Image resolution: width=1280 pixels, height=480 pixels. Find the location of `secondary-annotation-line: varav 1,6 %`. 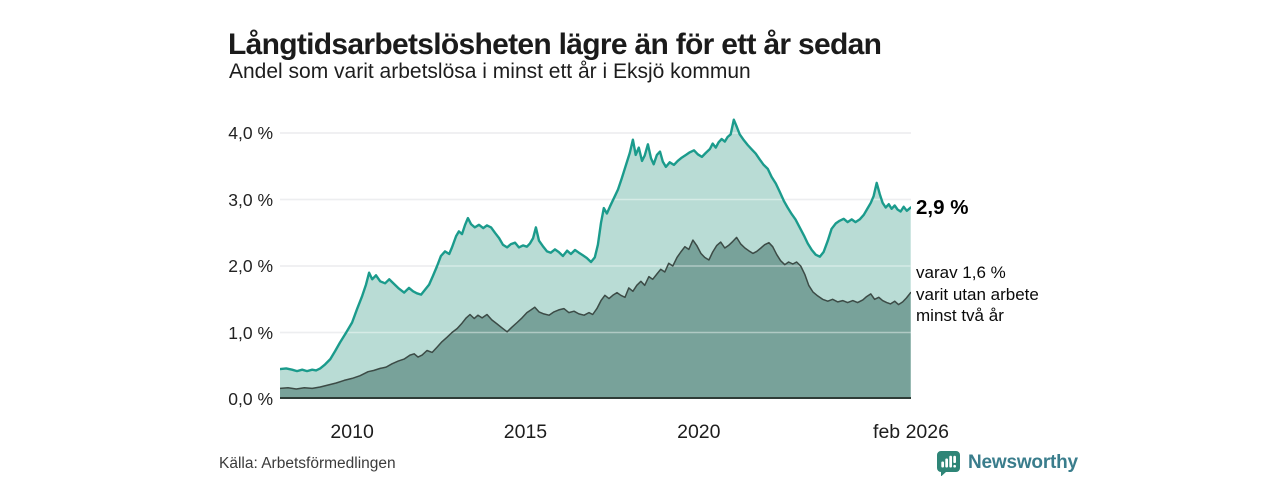

secondary-annotation-line: varav 1,6 % is located at coordinates (961, 272).